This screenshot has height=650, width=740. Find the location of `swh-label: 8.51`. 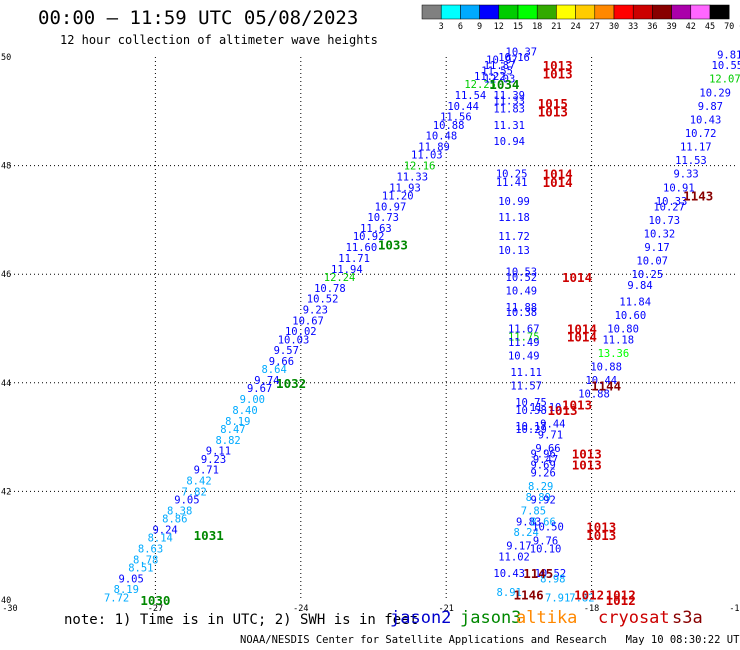

swh-label: 8.51 is located at coordinates (140, 568).